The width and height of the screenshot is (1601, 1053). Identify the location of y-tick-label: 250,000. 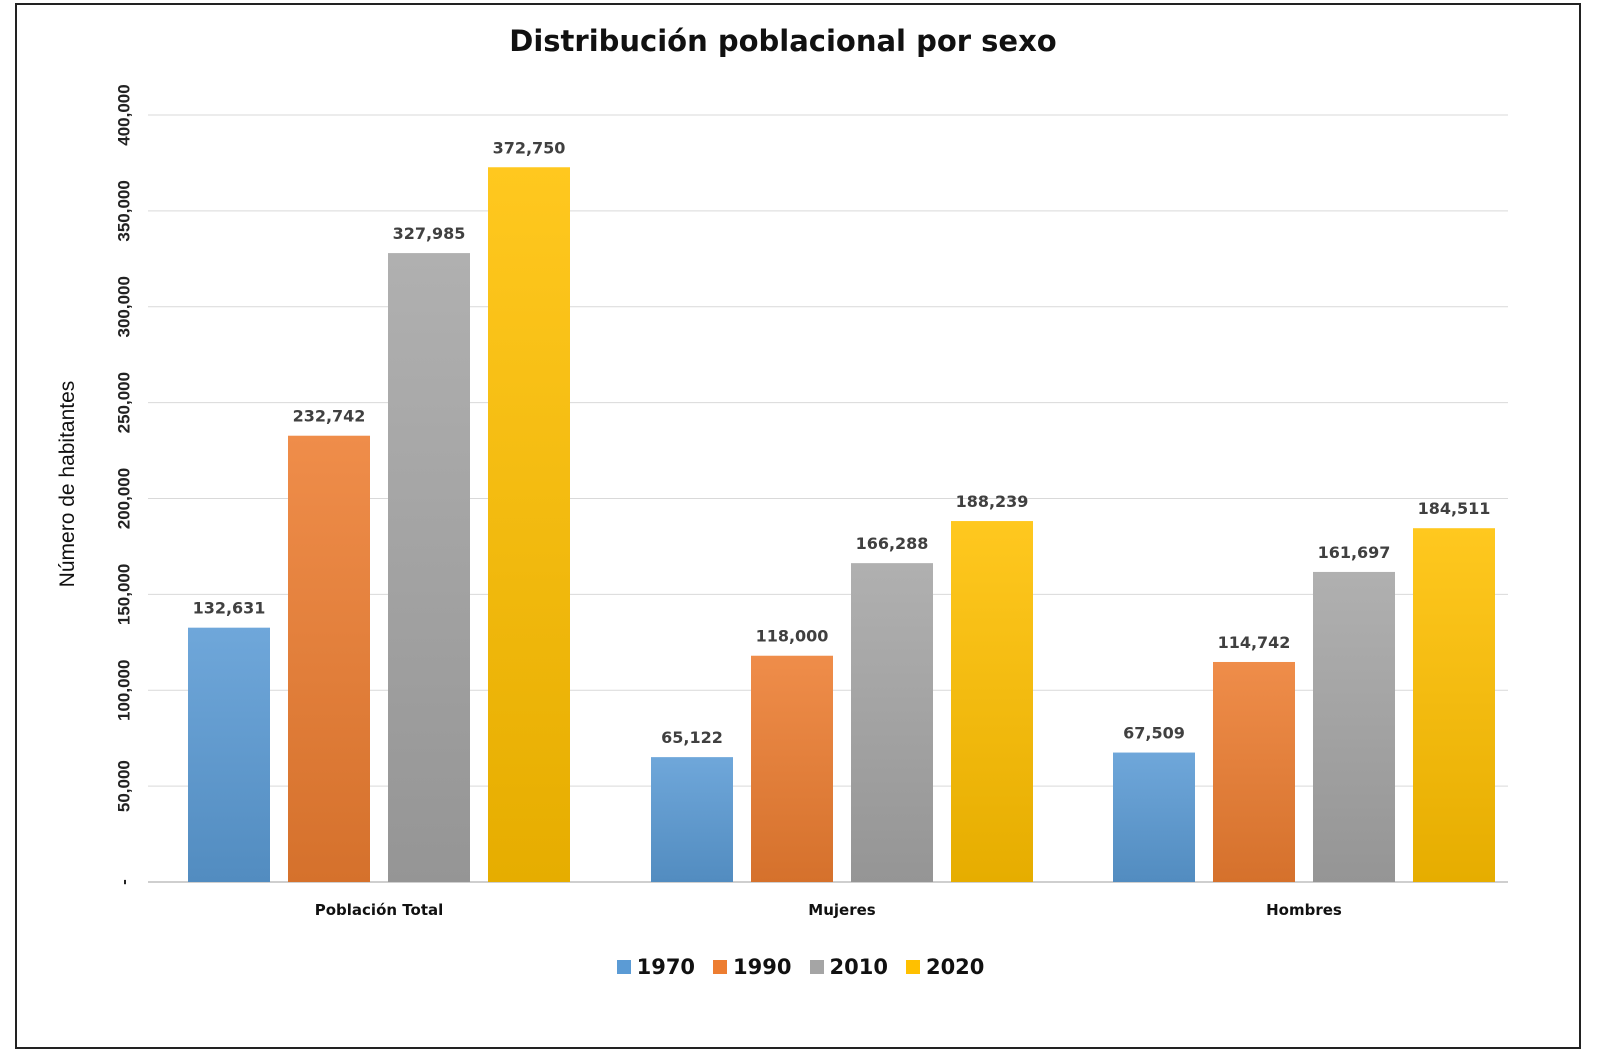
(124, 402).